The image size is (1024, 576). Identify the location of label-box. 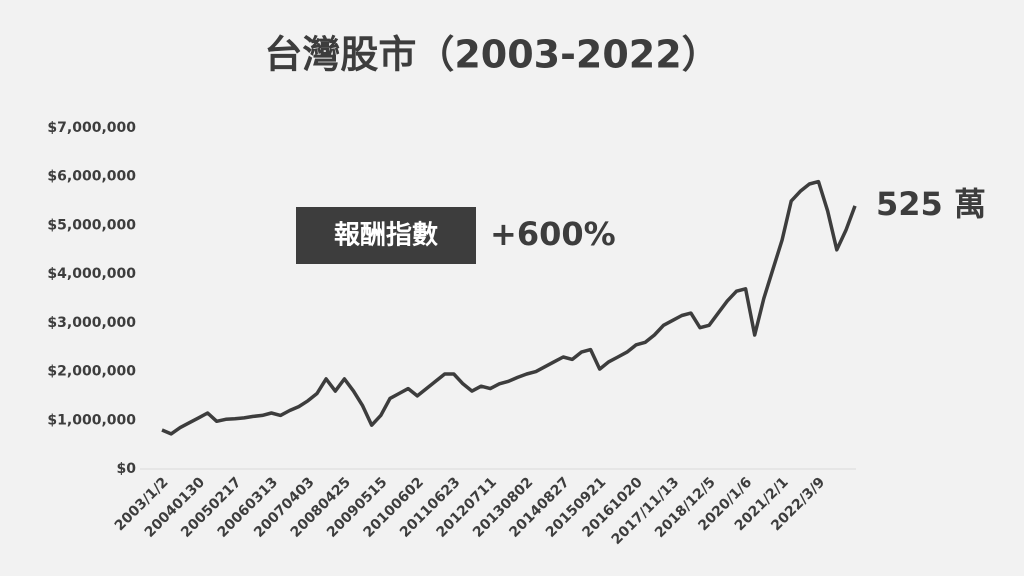
(386, 235).